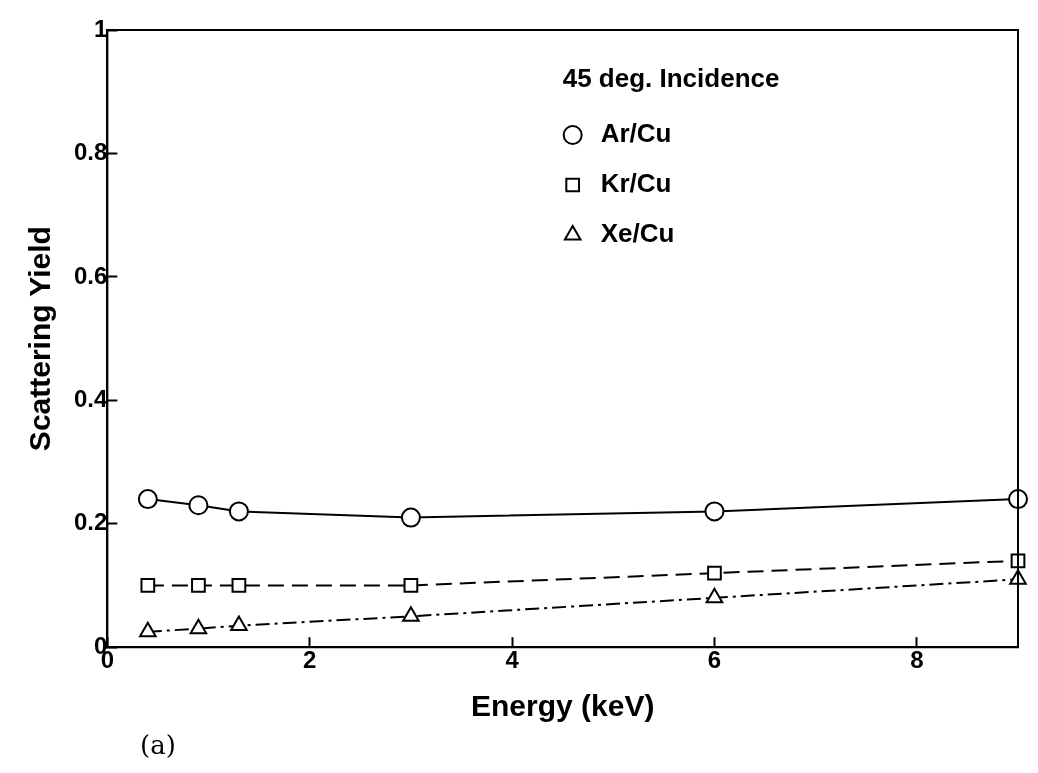  I want to click on y-tick-label: 1, so click(101, 28).